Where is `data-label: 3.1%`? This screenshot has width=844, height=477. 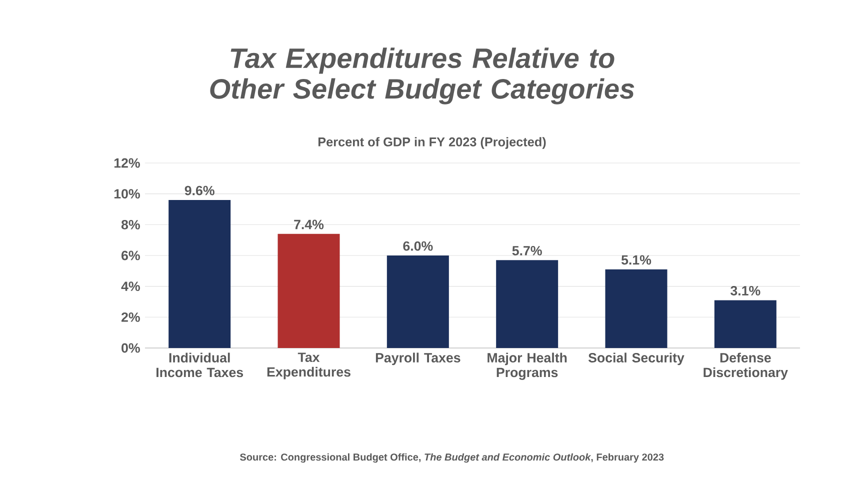
data-label: 3.1% is located at coordinates (745, 291).